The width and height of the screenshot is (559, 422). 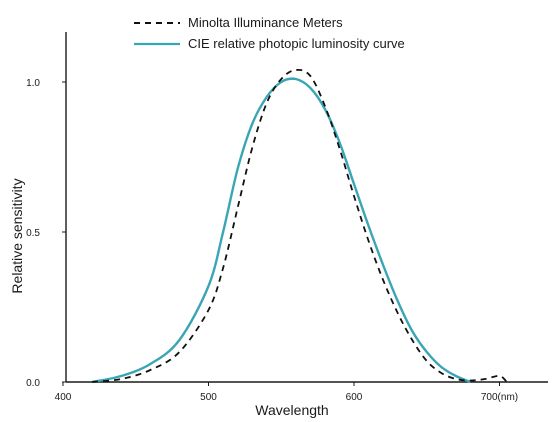 I want to click on legend-label-cie: CIE relative photopic luminosity curve, so click(x=296, y=43).